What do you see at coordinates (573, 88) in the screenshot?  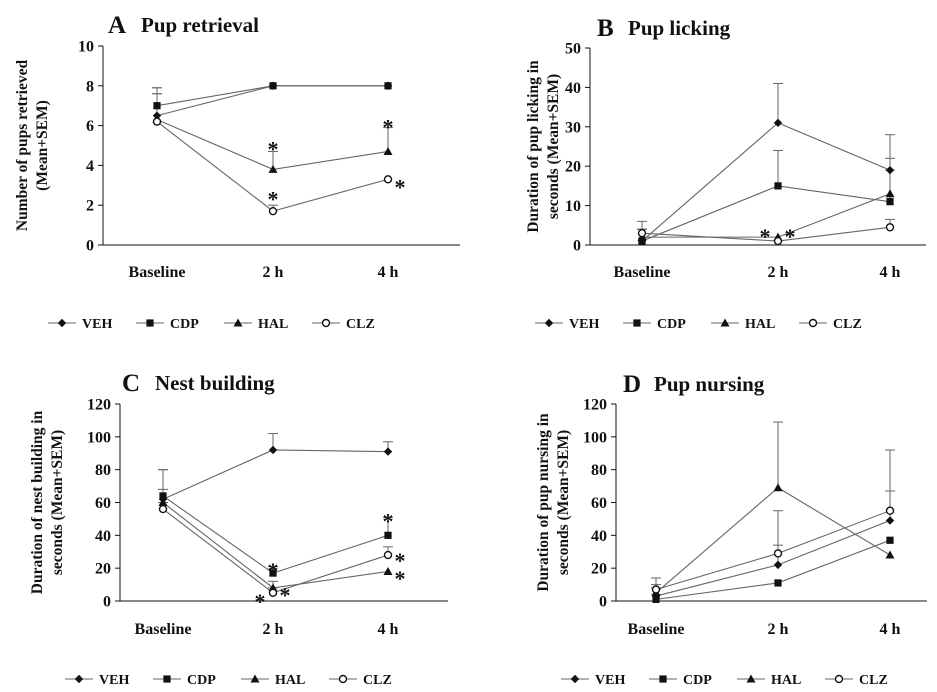 I see `y-tick-label: 40` at bounding box center [573, 88].